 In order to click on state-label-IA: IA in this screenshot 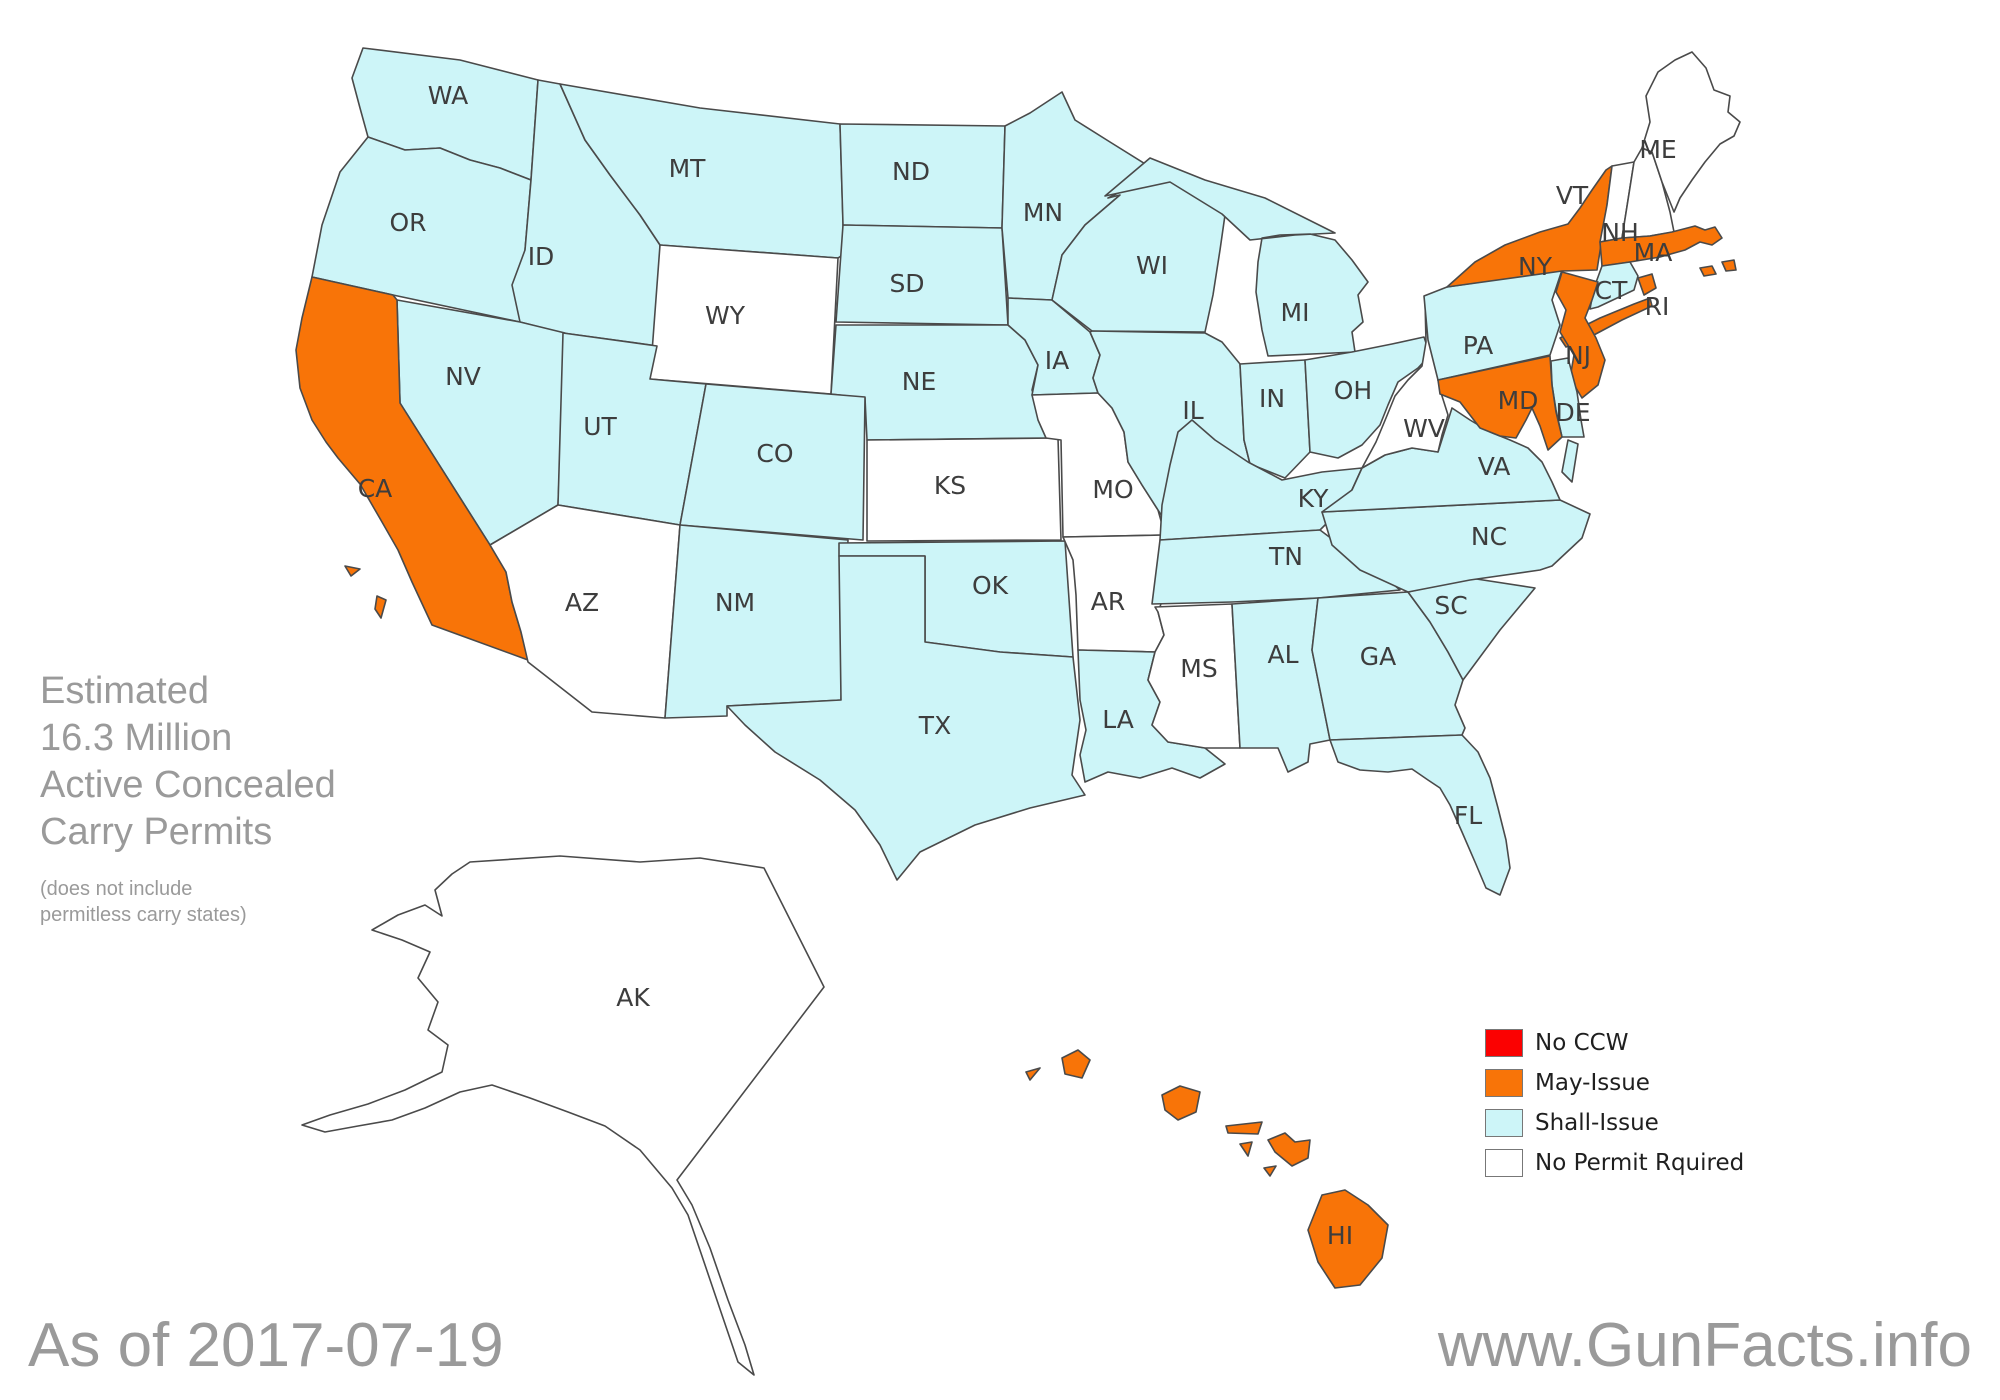, I will do `click(1057, 360)`.